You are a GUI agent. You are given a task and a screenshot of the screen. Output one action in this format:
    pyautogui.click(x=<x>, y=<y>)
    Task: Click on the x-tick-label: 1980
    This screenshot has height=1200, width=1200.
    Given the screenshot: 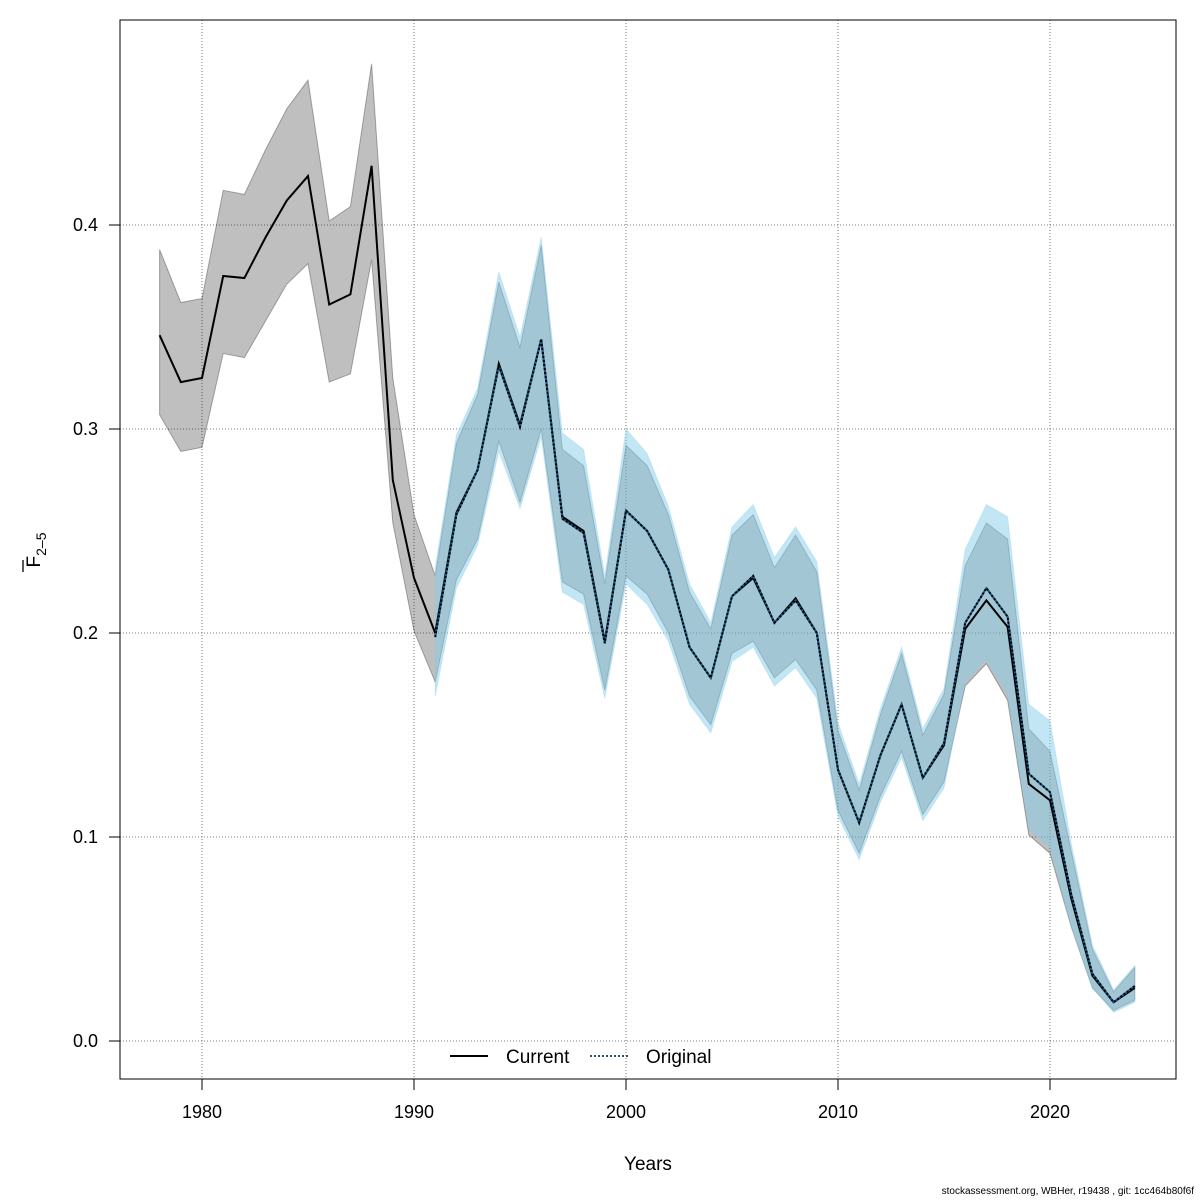 What is the action you would take?
    pyautogui.click(x=202, y=1112)
    